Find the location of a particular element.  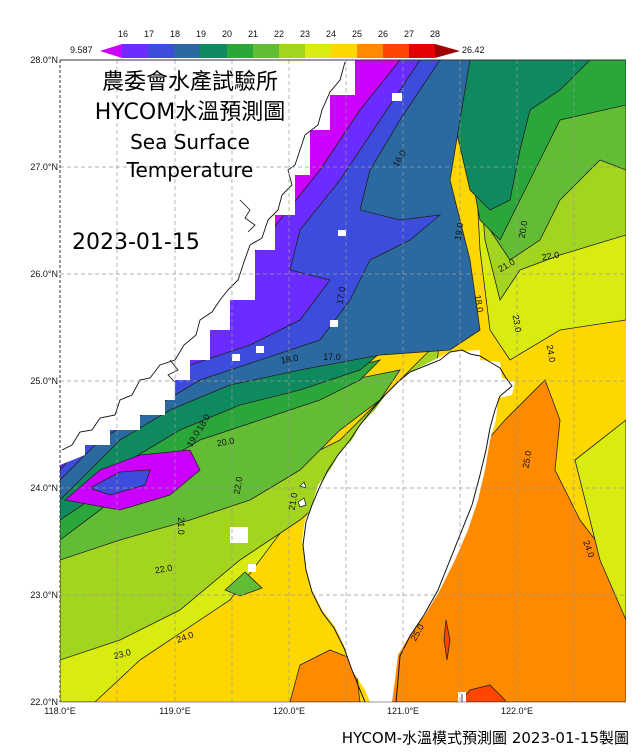

forecast-date: 2023-01-15 is located at coordinates (136, 242).